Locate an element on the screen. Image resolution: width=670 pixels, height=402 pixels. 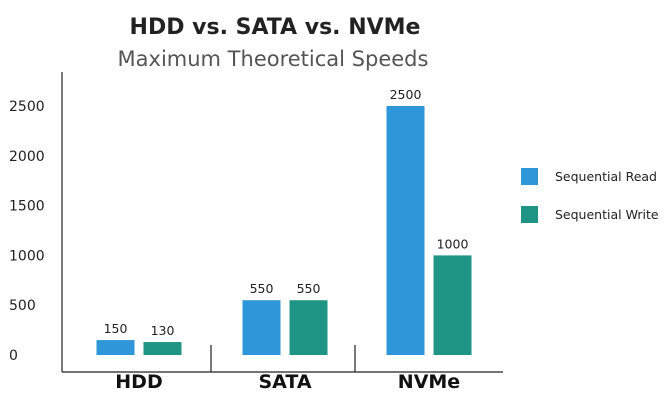
chart-title: HDD vs. SATA vs. NVMe is located at coordinates (275, 27).